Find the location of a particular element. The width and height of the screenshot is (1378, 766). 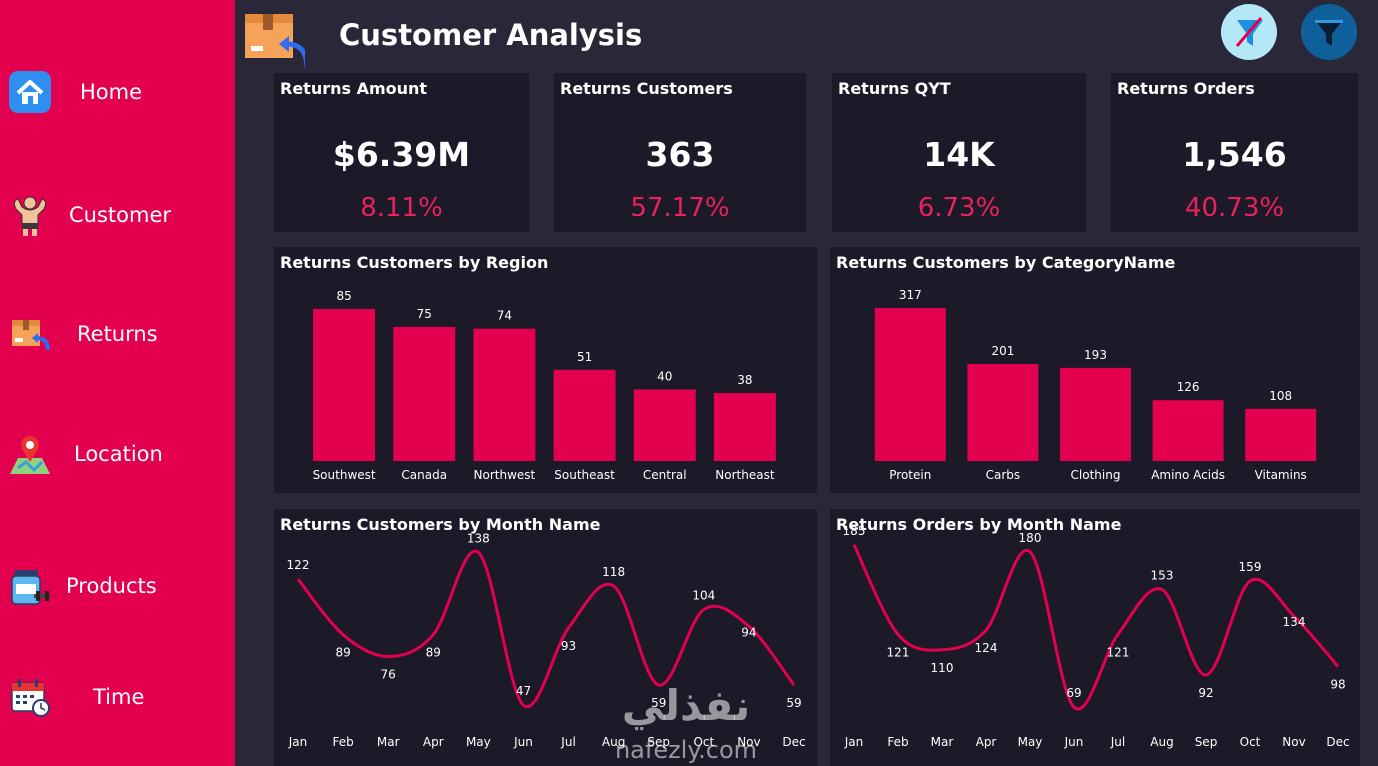

data-label: 69 is located at coordinates (1073, 693).